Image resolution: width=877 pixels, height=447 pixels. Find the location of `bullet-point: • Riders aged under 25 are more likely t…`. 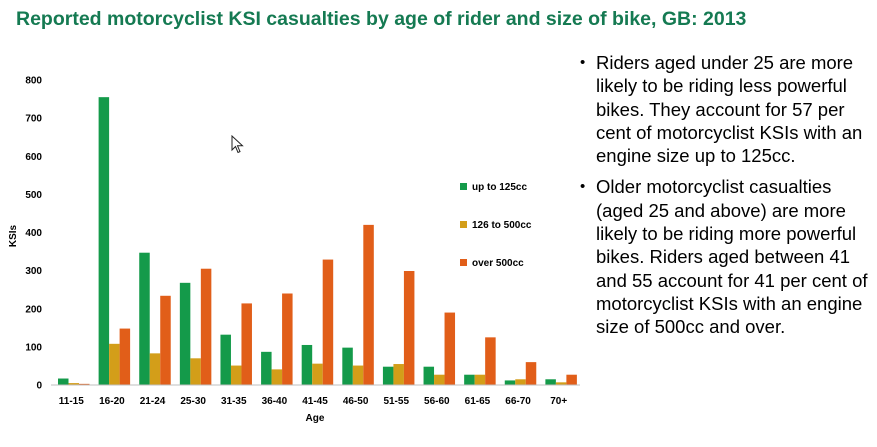

bullet-point: • Riders aged under 25 are more likely t… is located at coordinates (726, 109).